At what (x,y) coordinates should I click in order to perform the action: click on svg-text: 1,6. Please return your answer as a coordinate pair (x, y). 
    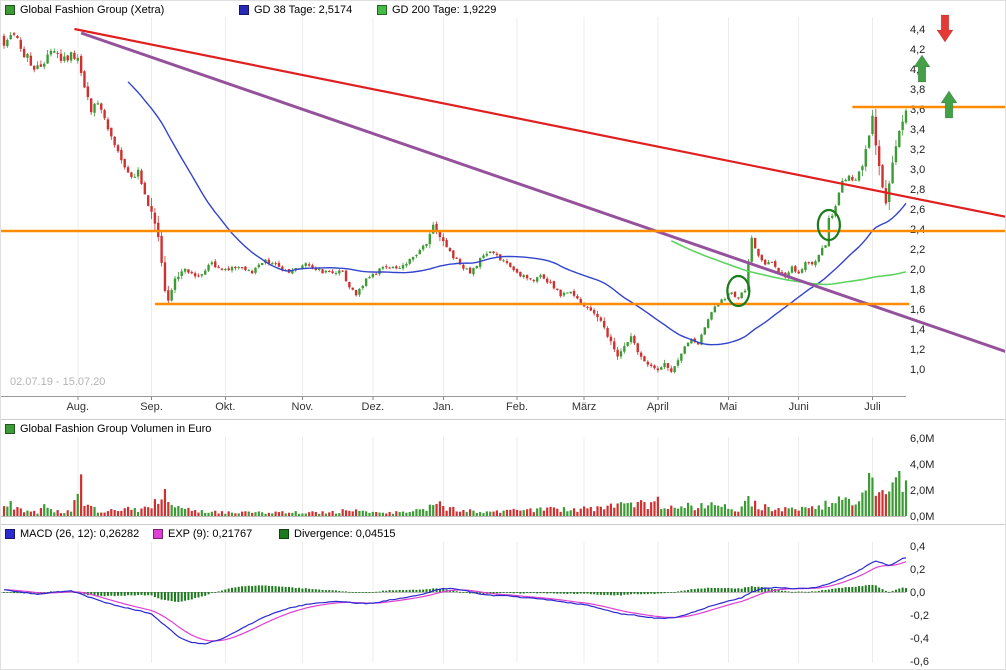
    Looking at the image, I should click on (917, 310).